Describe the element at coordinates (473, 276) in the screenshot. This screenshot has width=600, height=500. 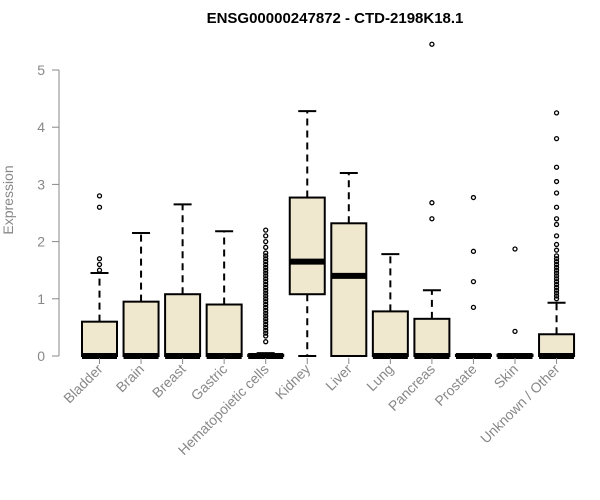
I see `box-prostate` at that location.